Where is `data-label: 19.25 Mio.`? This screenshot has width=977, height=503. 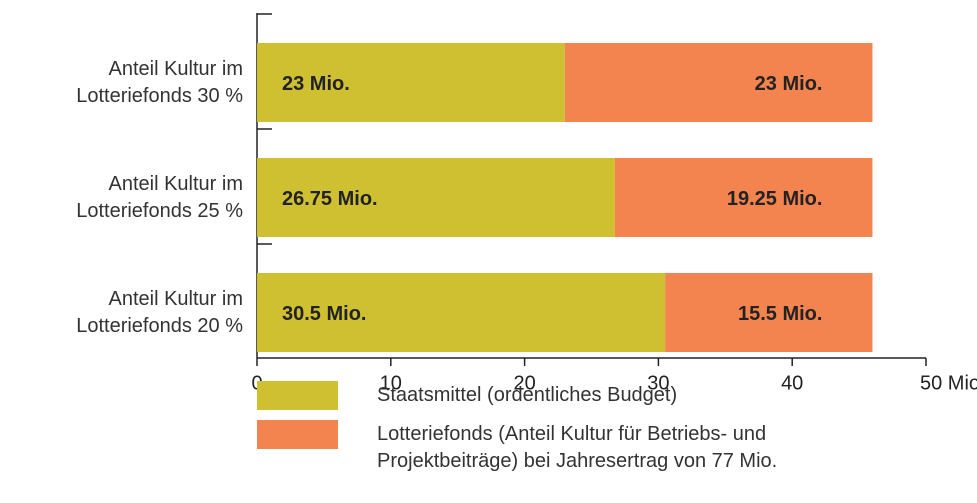
data-label: 19.25 Mio. is located at coordinates (775, 199).